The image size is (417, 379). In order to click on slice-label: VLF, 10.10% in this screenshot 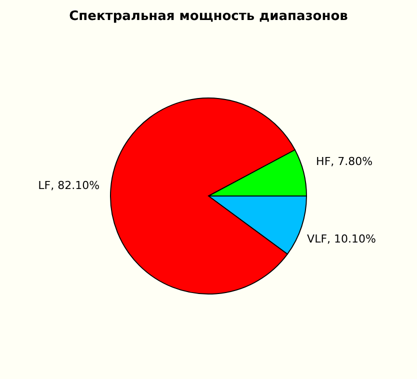, I will do `click(341, 239)`.